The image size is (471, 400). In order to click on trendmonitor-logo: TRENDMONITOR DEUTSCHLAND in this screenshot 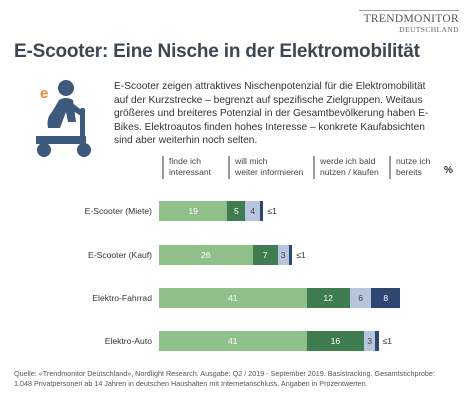, I will do `click(409, 22)`.